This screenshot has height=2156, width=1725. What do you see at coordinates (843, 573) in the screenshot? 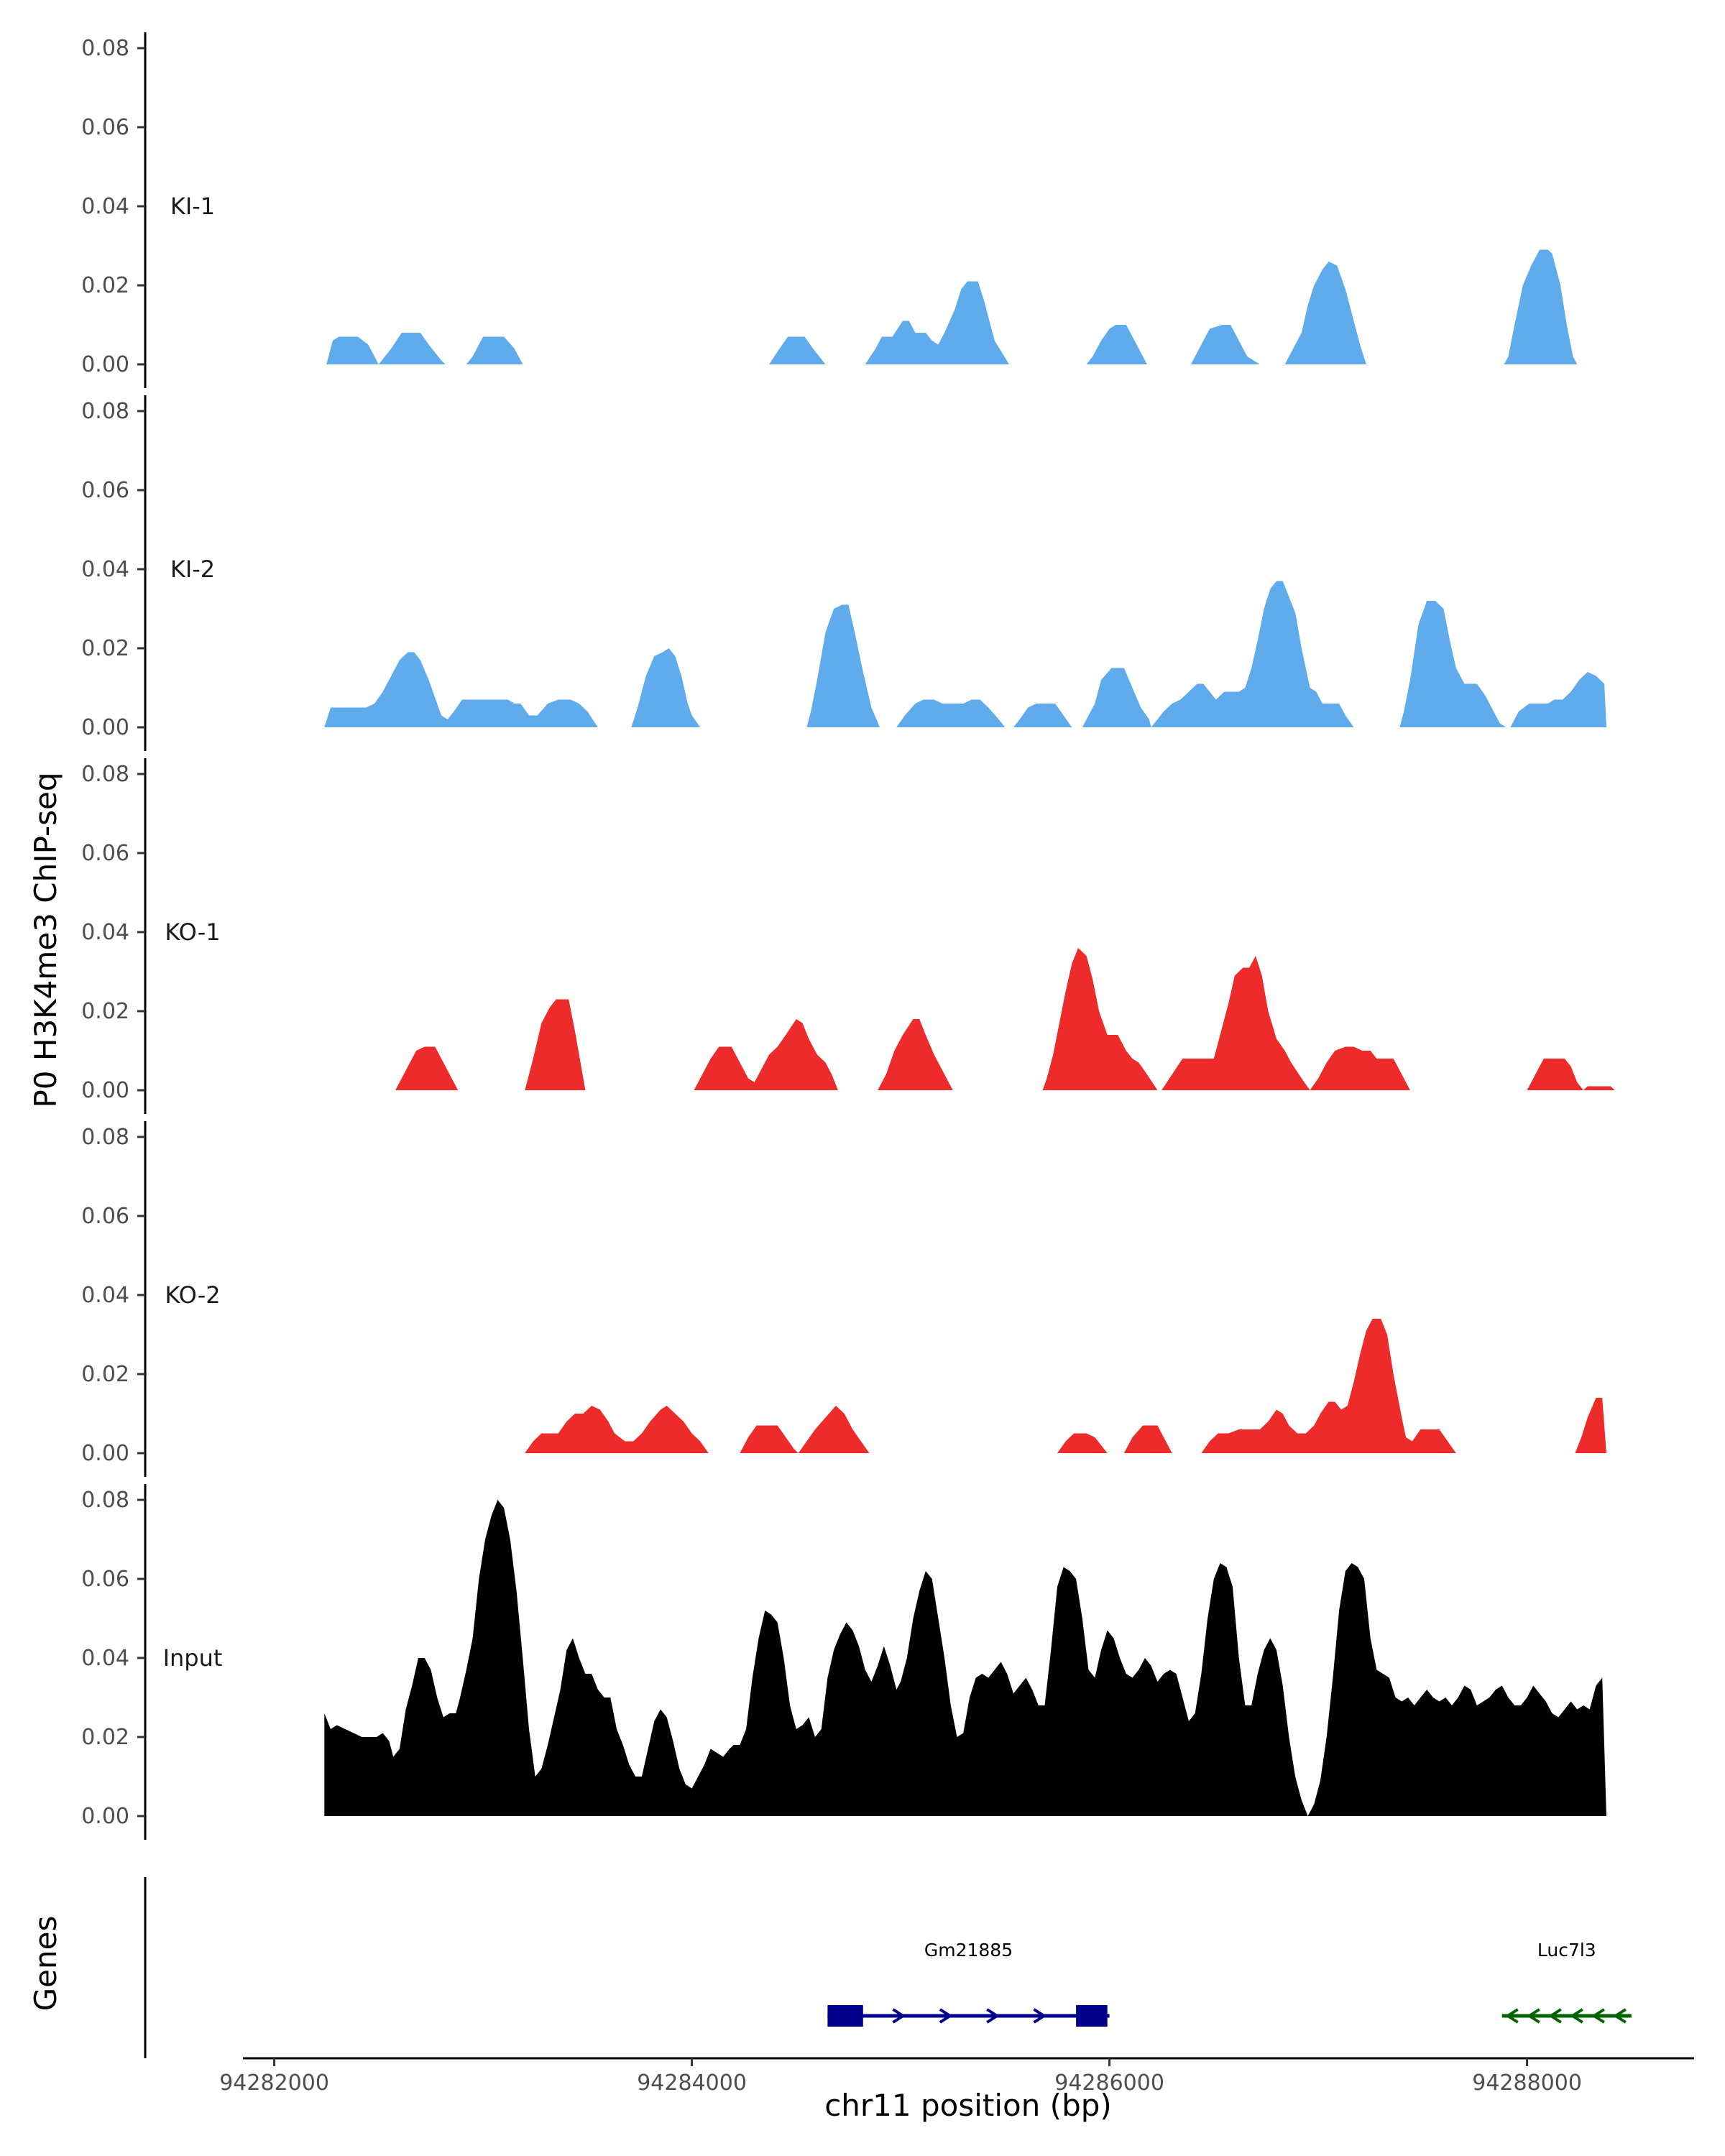
I see `track-panel-ki-2: 0.00 0.02 0.04 0.06 0.08 KI-2` at bounding box center [843, 573].